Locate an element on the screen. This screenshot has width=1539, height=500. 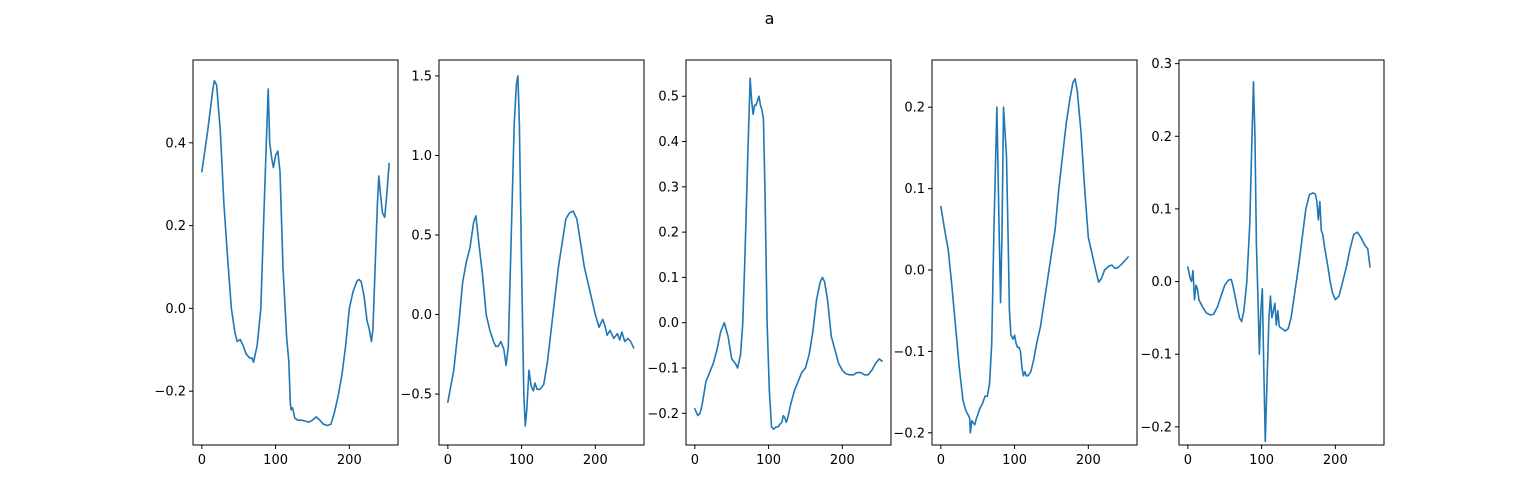
y-tick-label-3-5: 0.3 is located at coordinates (668, 187).